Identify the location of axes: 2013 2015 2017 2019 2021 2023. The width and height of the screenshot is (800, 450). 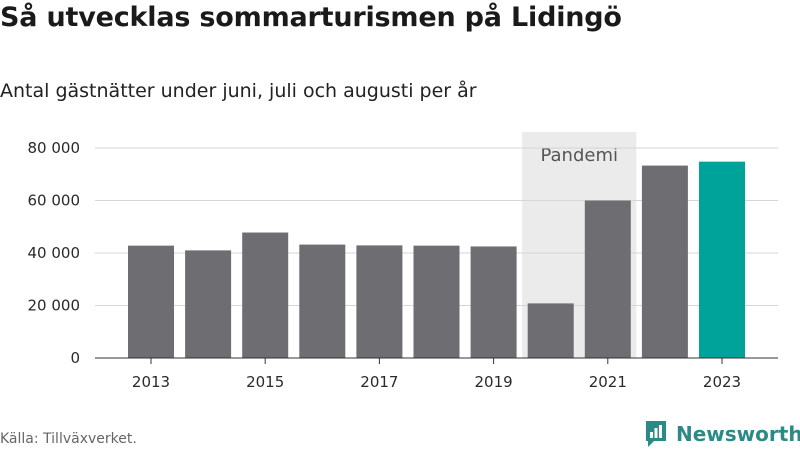
(436, 374).